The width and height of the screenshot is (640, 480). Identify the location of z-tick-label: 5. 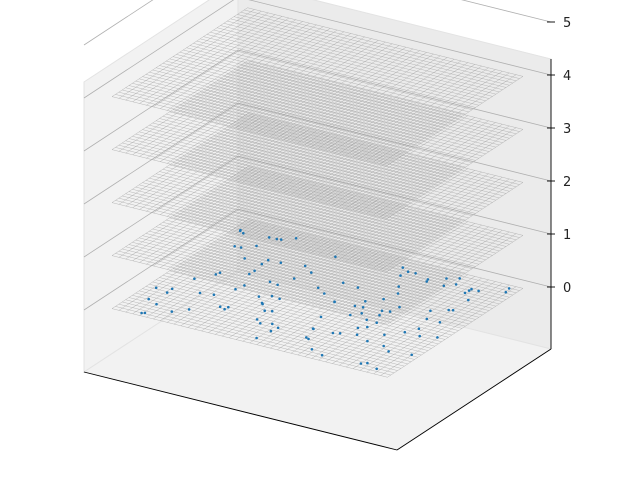
(567, 23).